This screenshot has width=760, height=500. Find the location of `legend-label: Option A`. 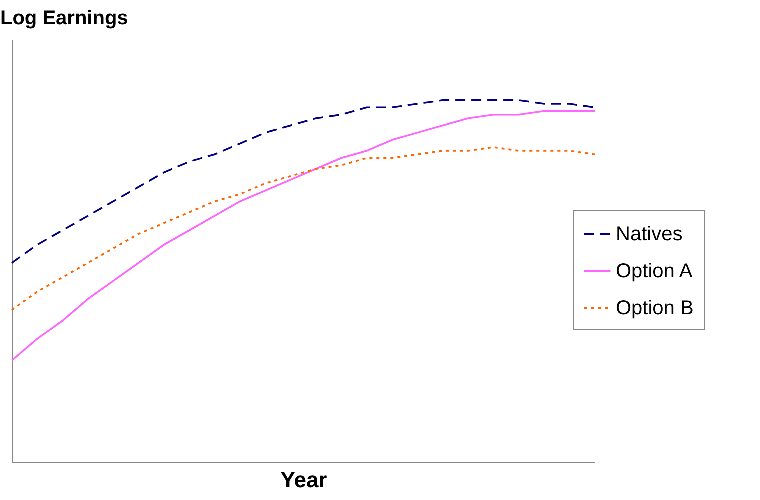

legend-label: Option A is located at coordinates (655, 271).